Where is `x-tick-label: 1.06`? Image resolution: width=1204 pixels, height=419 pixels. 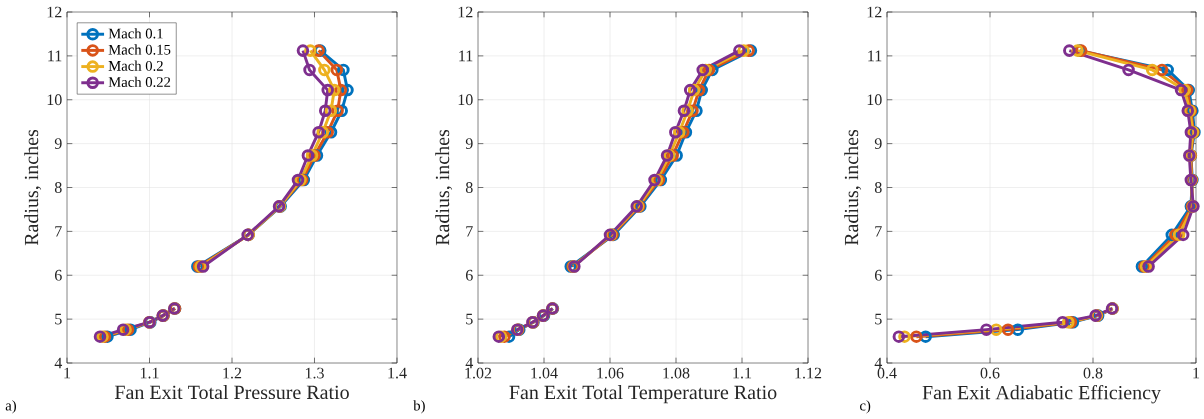
x-tick-label: 1.06 is located at coordinates (610, 373).